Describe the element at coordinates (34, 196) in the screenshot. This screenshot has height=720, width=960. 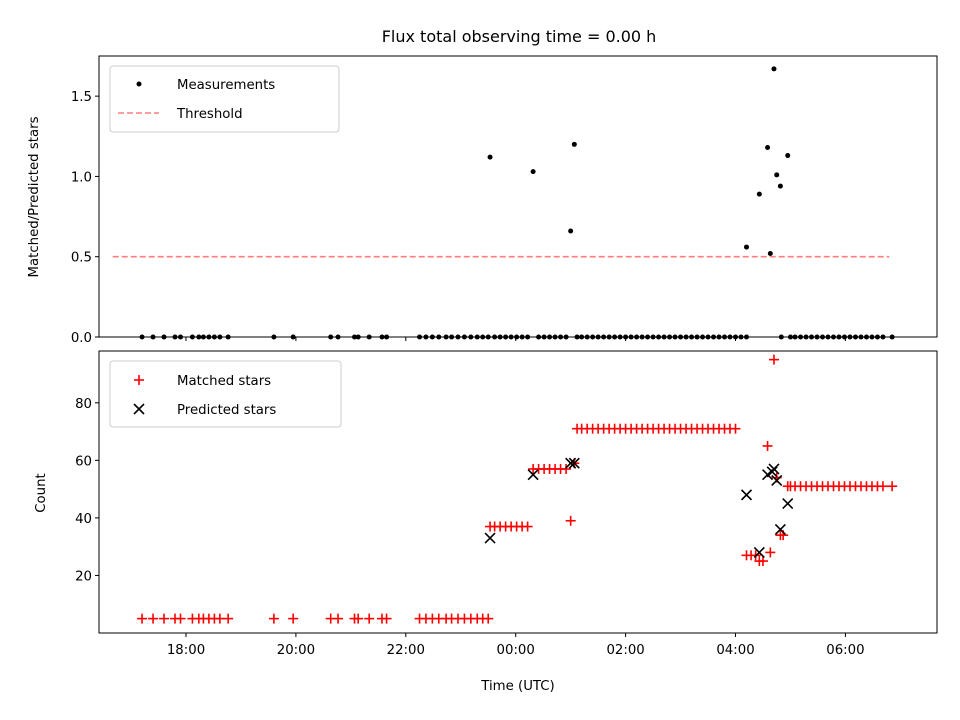
I see `top-y-axis-label: Matched/Predicted stars` at that location.